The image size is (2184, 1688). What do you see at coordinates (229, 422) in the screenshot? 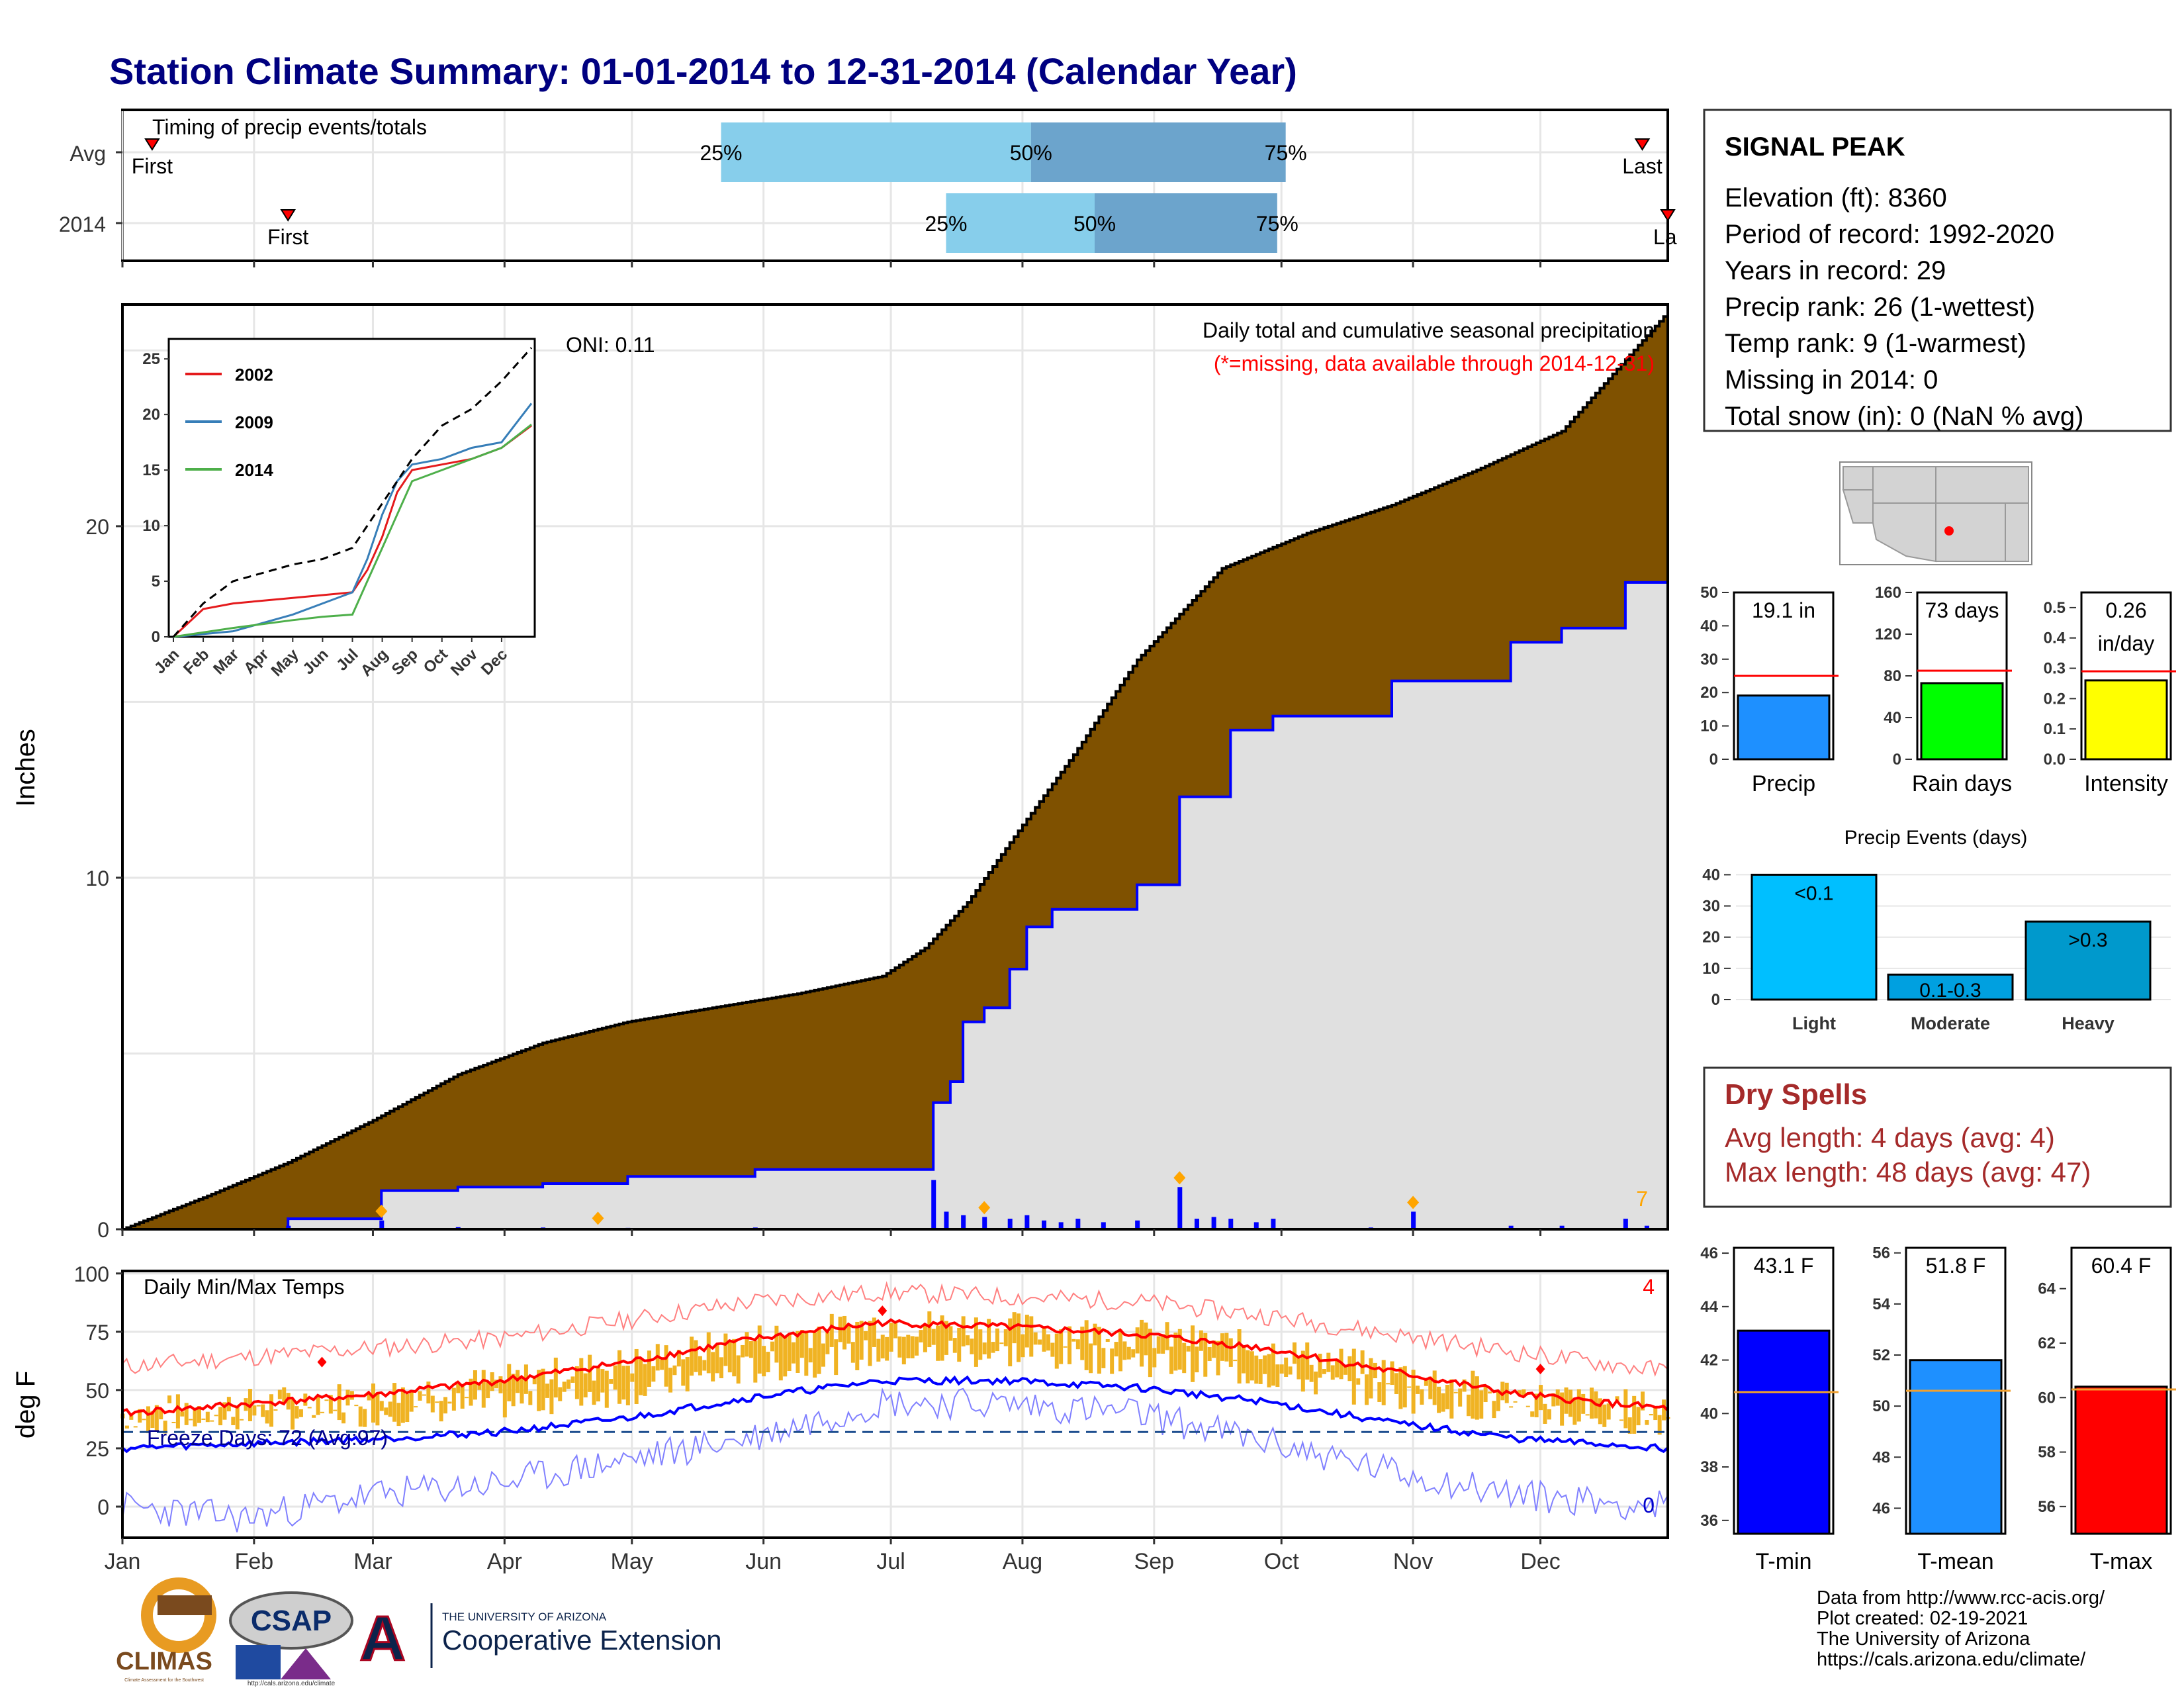
I see `inset-legend: 2002 2009 2014` at bounding box center [229, 422].